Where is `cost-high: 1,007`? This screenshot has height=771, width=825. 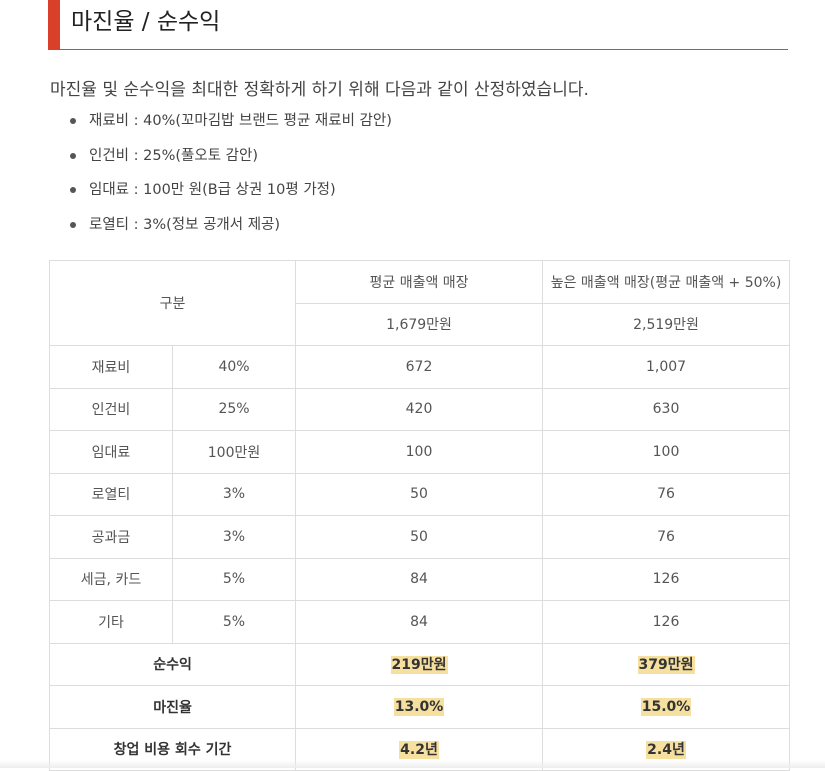
cost-high: 1,007 is located at coordinates (666, 367).